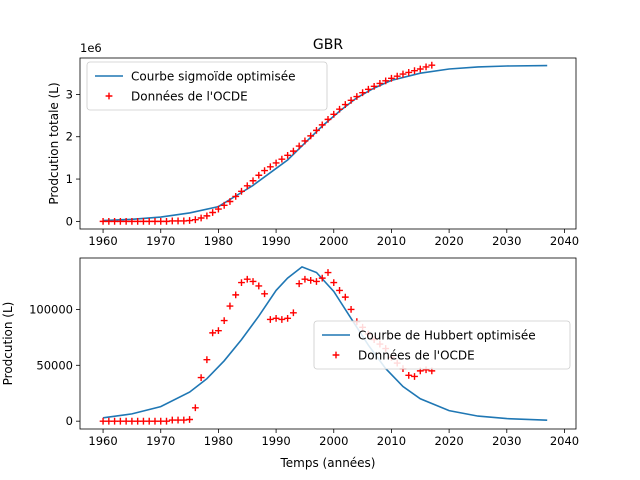 The width and height of the screenshot is (640, 480). Describe the element at coordinates (51, 309) in the screenshot. I see `y-tick-label: 100000` at that location.